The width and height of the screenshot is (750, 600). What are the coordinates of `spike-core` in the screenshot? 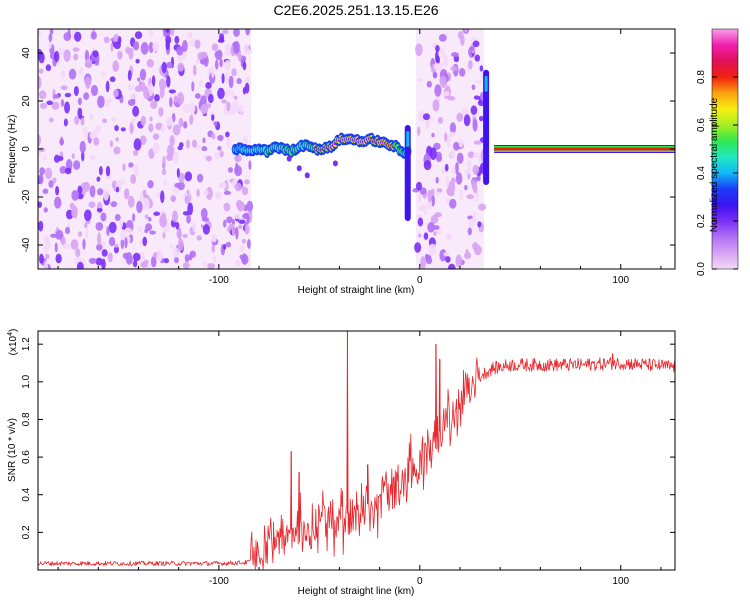 It's located at (486, 83).